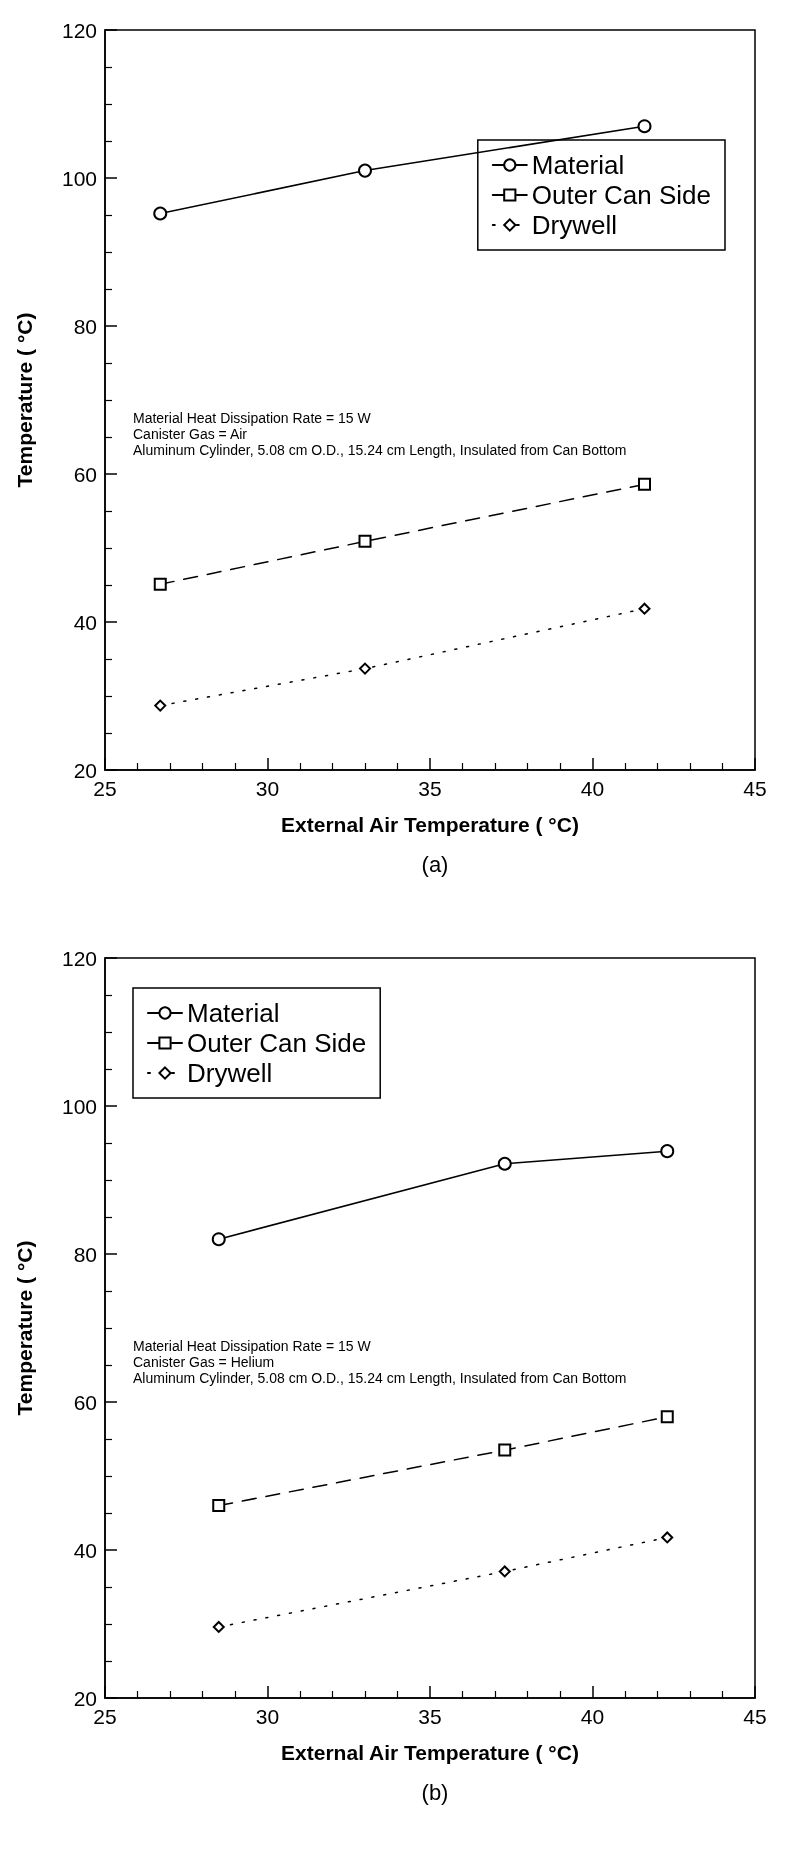 This screenshot has width=795, height=1852. I want to click on text: (a), so click(435, 864).